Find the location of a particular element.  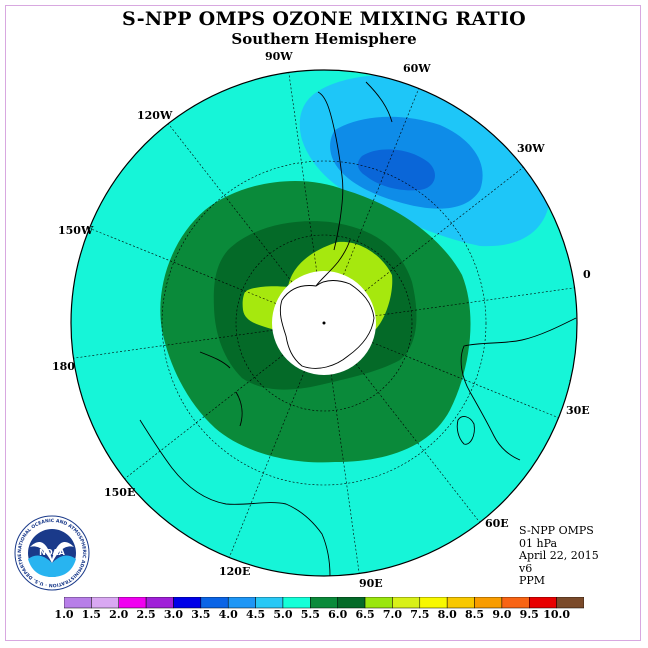

colorbar-tick-label: 1.5 is located at coordinates (91, 614).